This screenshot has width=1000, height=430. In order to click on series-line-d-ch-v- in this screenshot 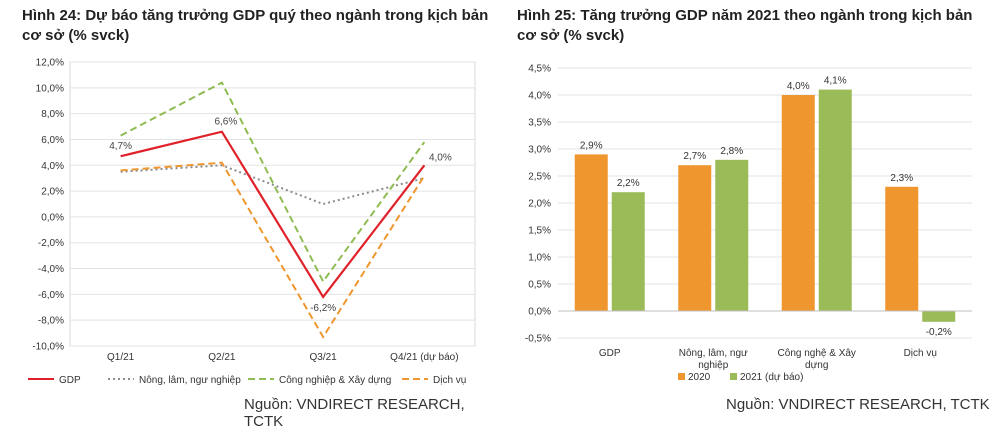, I will do `click(273, 250)`.